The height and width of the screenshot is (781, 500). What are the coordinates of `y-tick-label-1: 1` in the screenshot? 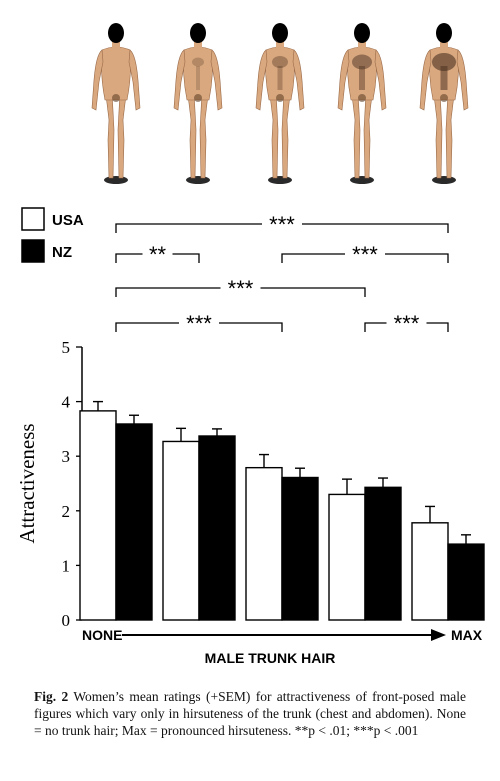 It's located at (66, 565).